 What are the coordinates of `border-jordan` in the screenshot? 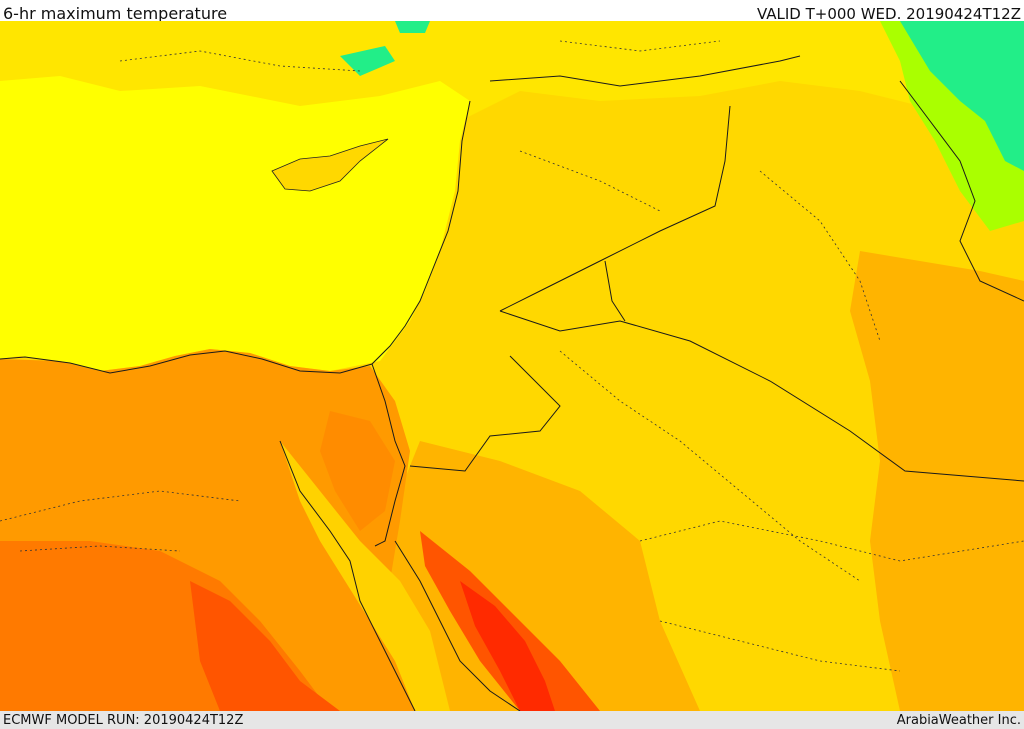 It's located at (485, 413).